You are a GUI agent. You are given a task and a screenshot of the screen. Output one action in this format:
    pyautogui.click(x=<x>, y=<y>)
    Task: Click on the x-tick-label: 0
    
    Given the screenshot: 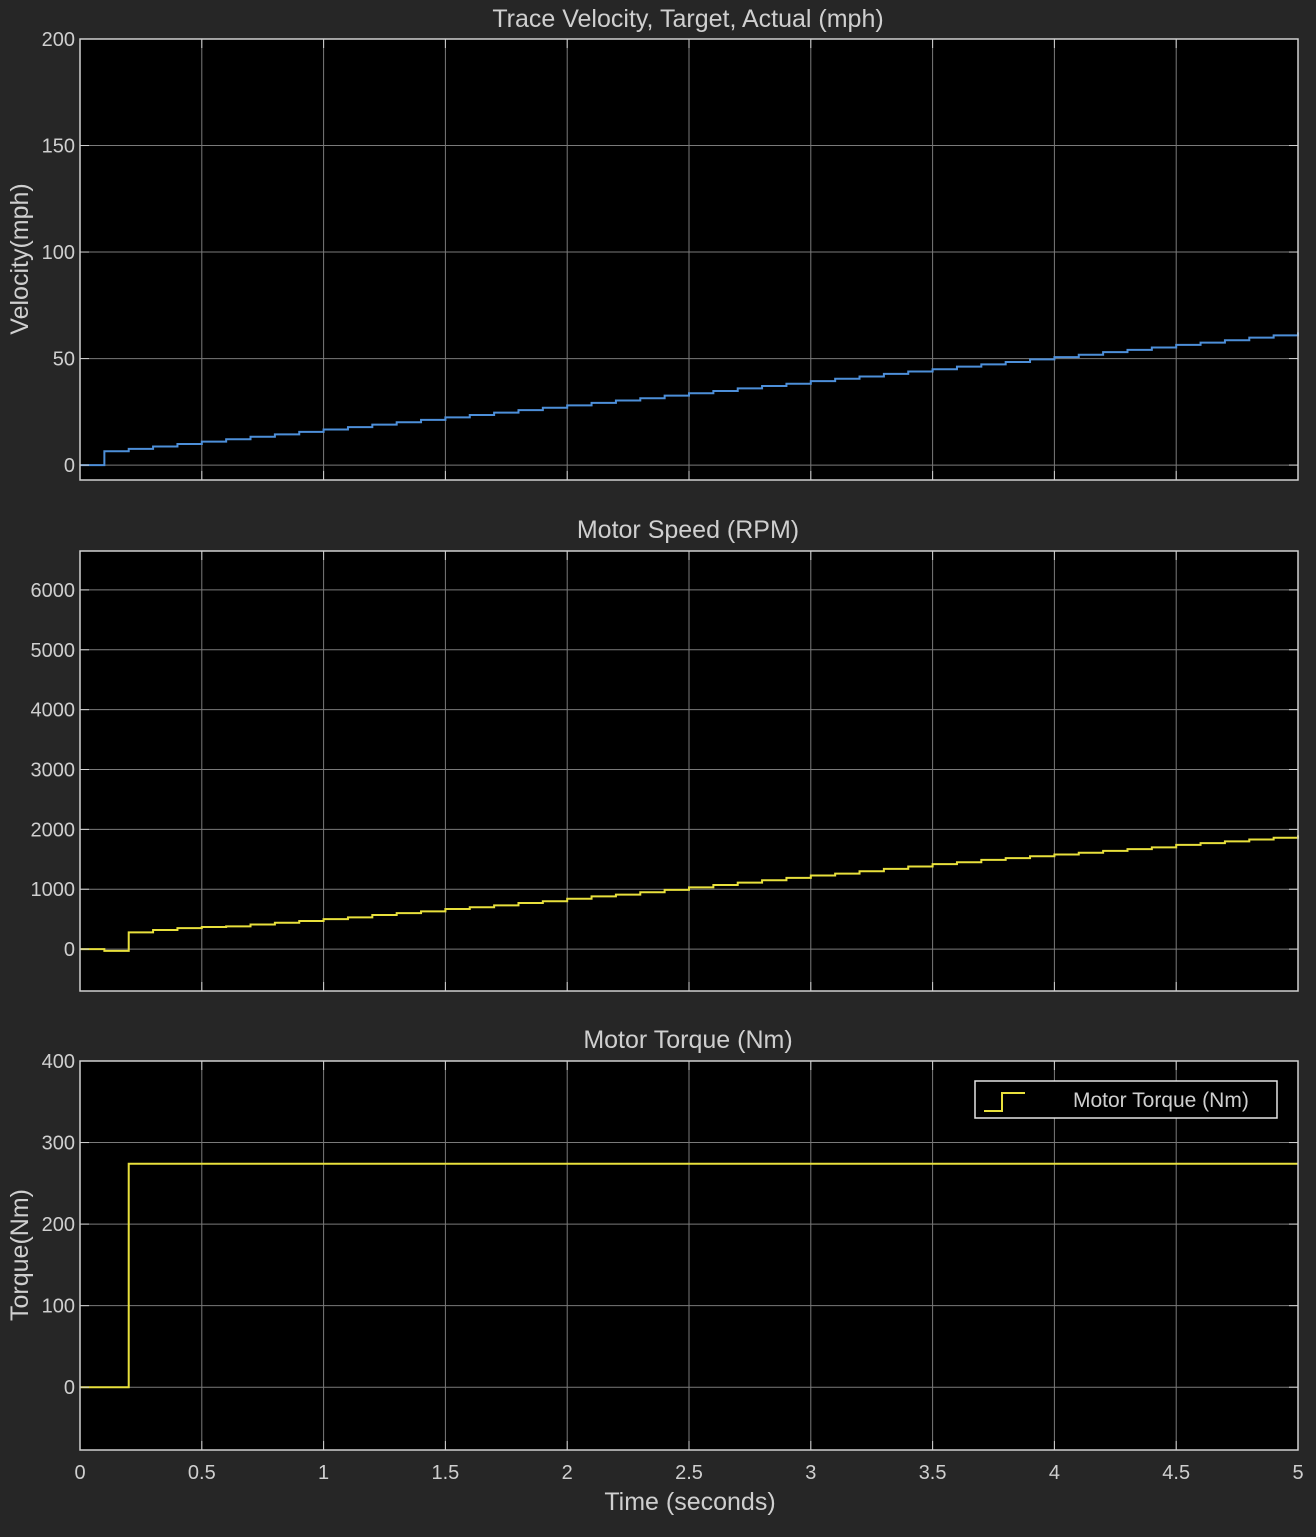 What is the action you would take?
    pyautogui.click(x=79, y=1473)
    